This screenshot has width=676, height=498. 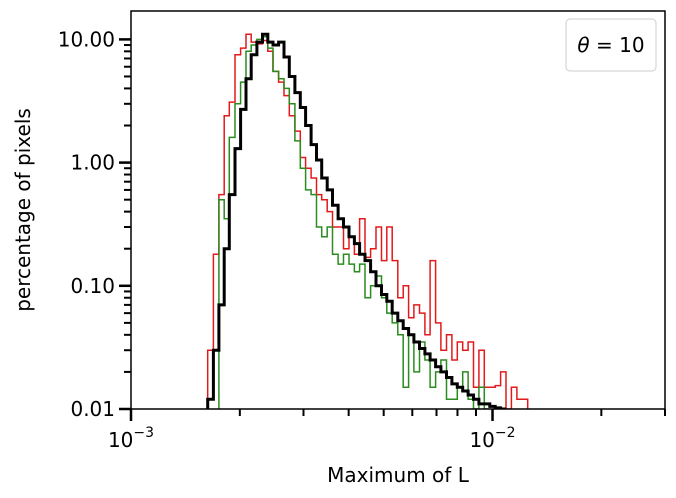 What do you see at coordinates (398, 475) in the screenshot?
I see `x-axis-label: Maximum of L` at bounding box center [398, 475].